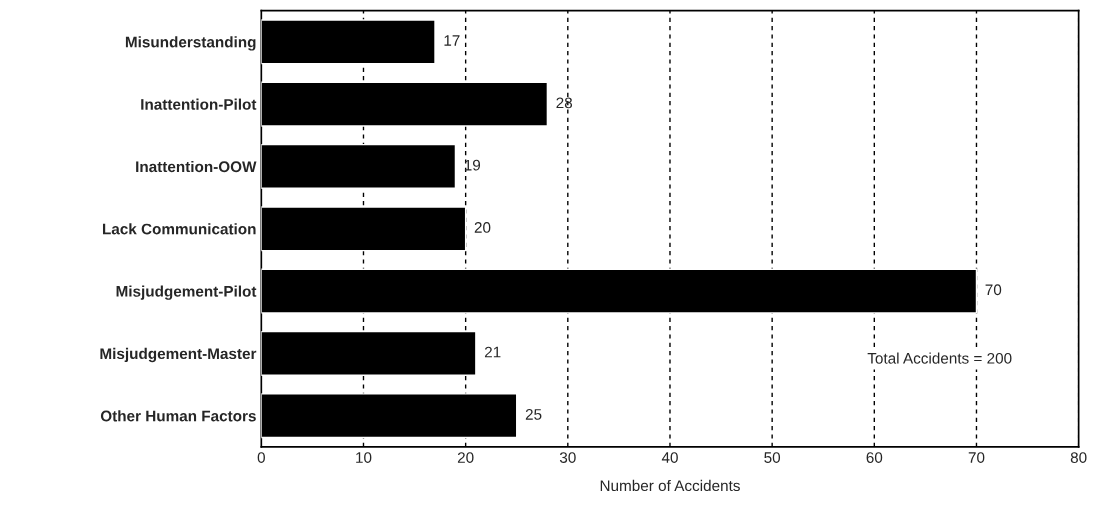 This screenshot has width=1112, height=532. I want to click on x-tick-label: 70, so click(976, 457).